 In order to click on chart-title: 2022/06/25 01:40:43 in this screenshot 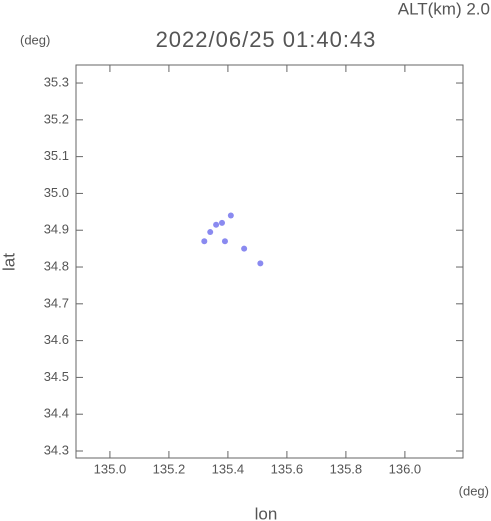, I will do `click(266, 39)`.